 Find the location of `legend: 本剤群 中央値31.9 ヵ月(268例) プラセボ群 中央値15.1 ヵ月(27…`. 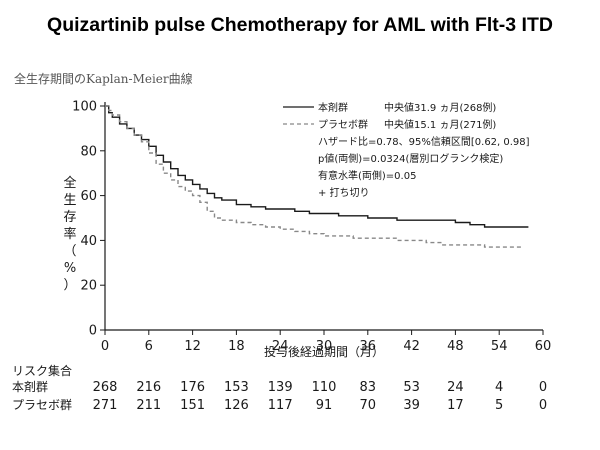

legend: 本剤群 中央値31.9 ヵ月(268例) プラセボ群 中央値15.1 ヵ月(27… is located at coordinates (406, 150).